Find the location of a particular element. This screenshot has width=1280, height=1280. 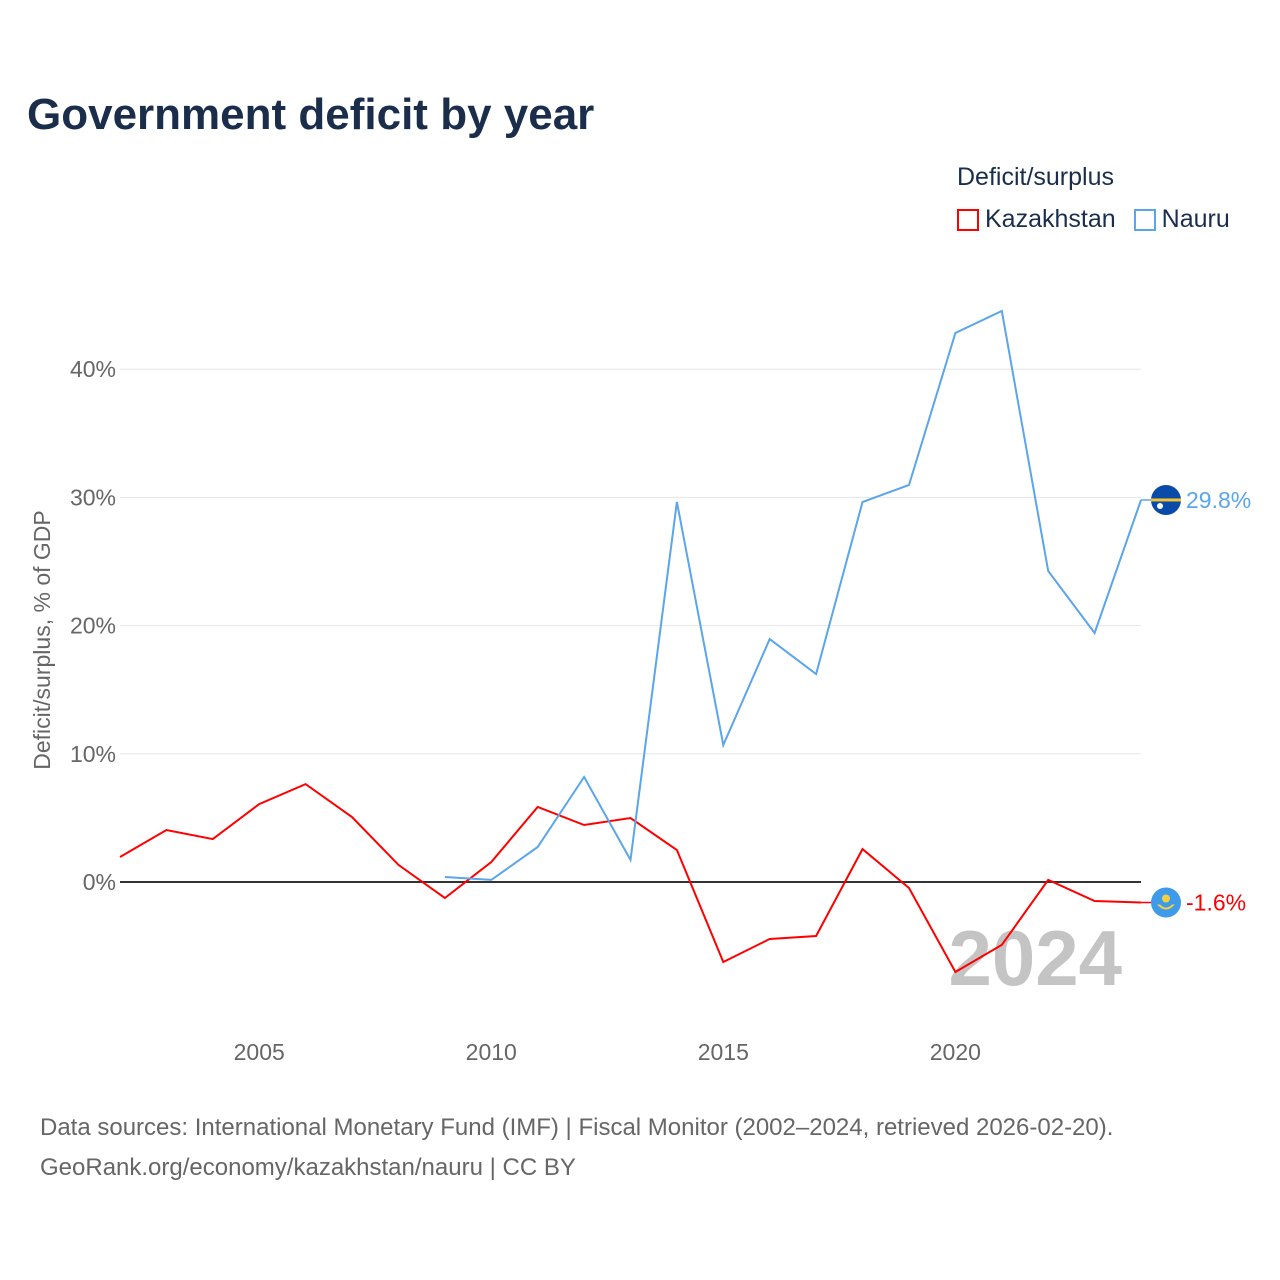

year-watermark: 2024 is located at coordinates (1035, 958).